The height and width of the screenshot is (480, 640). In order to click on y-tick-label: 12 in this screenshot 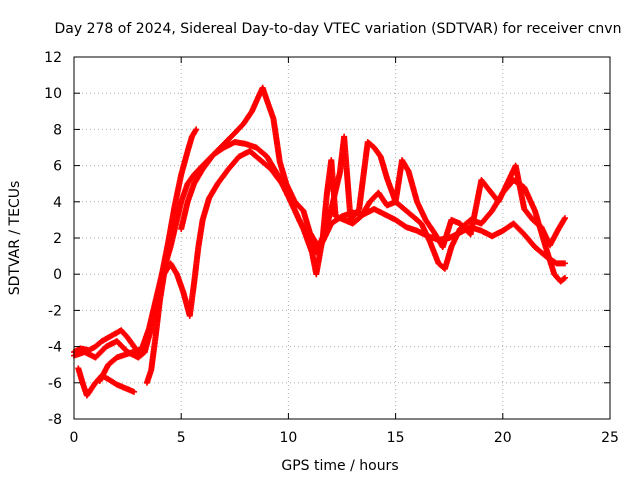, I will do `click(53, 58)`.